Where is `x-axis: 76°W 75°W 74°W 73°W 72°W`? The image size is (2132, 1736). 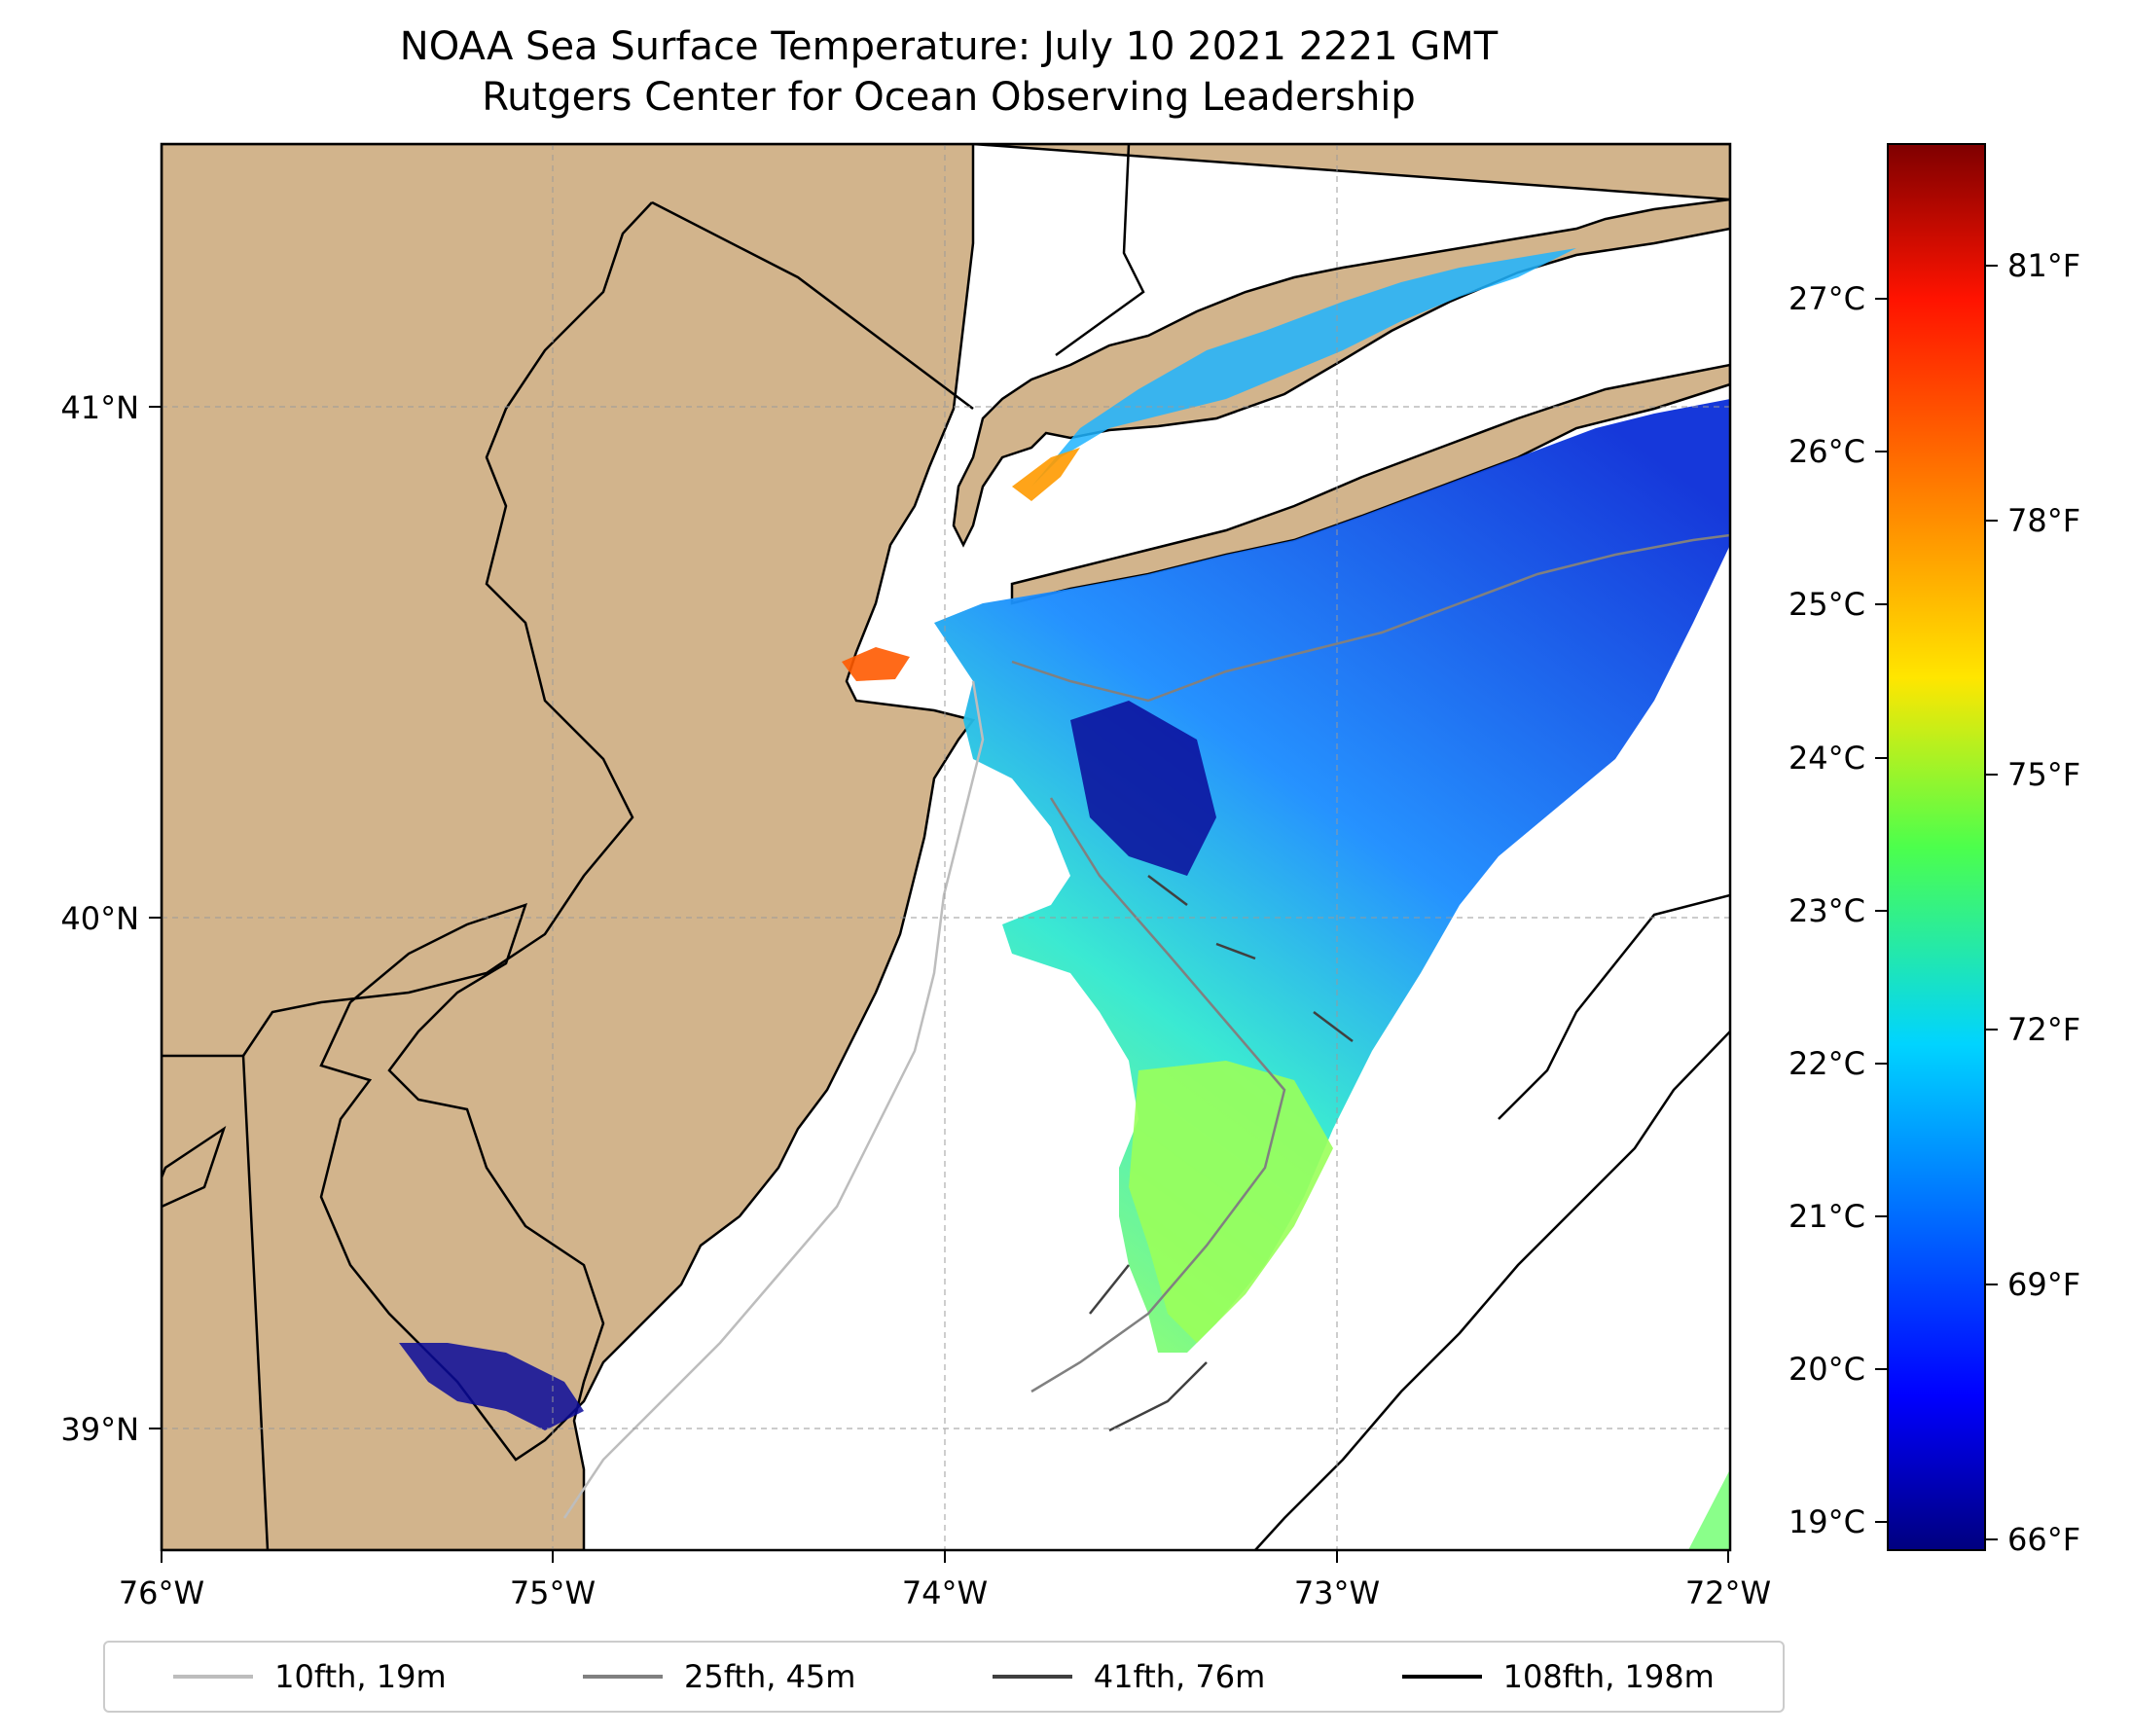 x-axis: 76°W 75°W 74°W 73°W 72°W is located at coordinates (945, 1581).